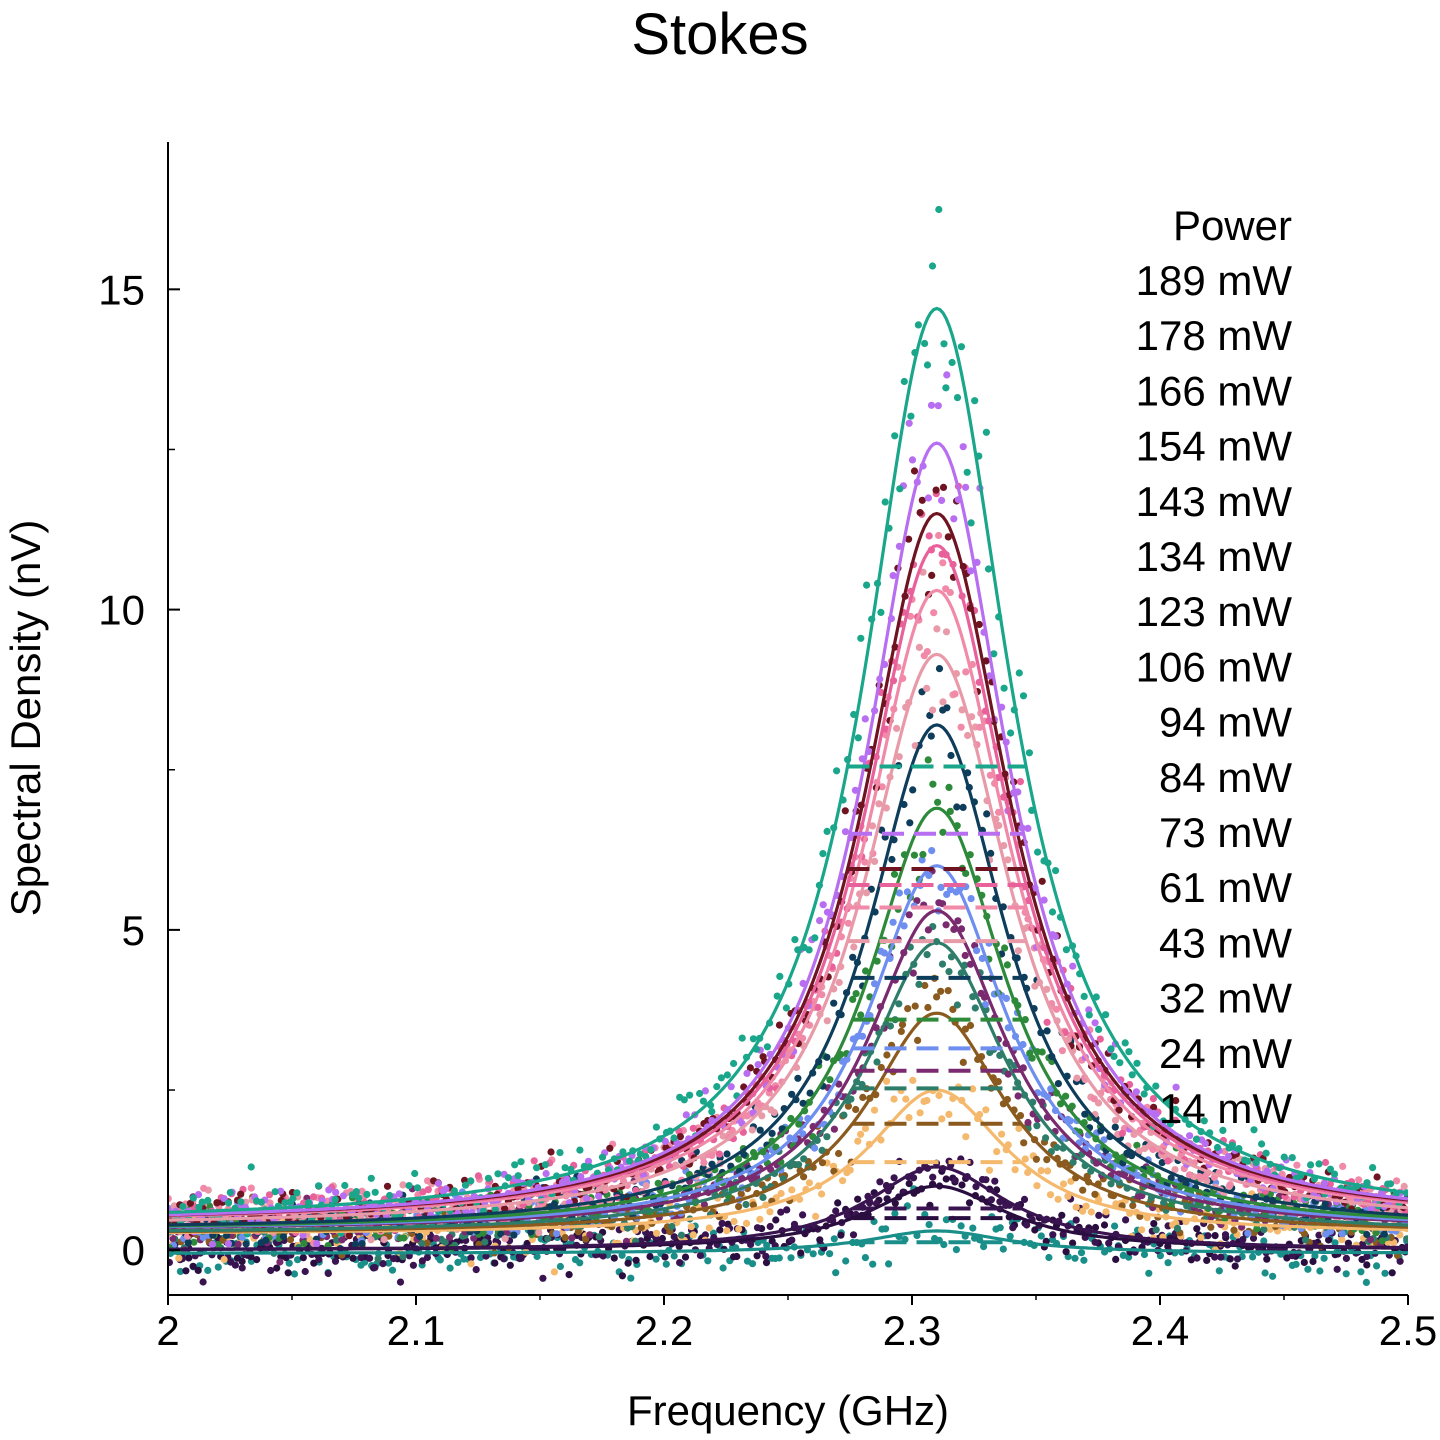 This screenshot has height=1440, width=1440. Describe the element at coordinates (788, 1208) in the screenshot. I see `fit-line` at that location.